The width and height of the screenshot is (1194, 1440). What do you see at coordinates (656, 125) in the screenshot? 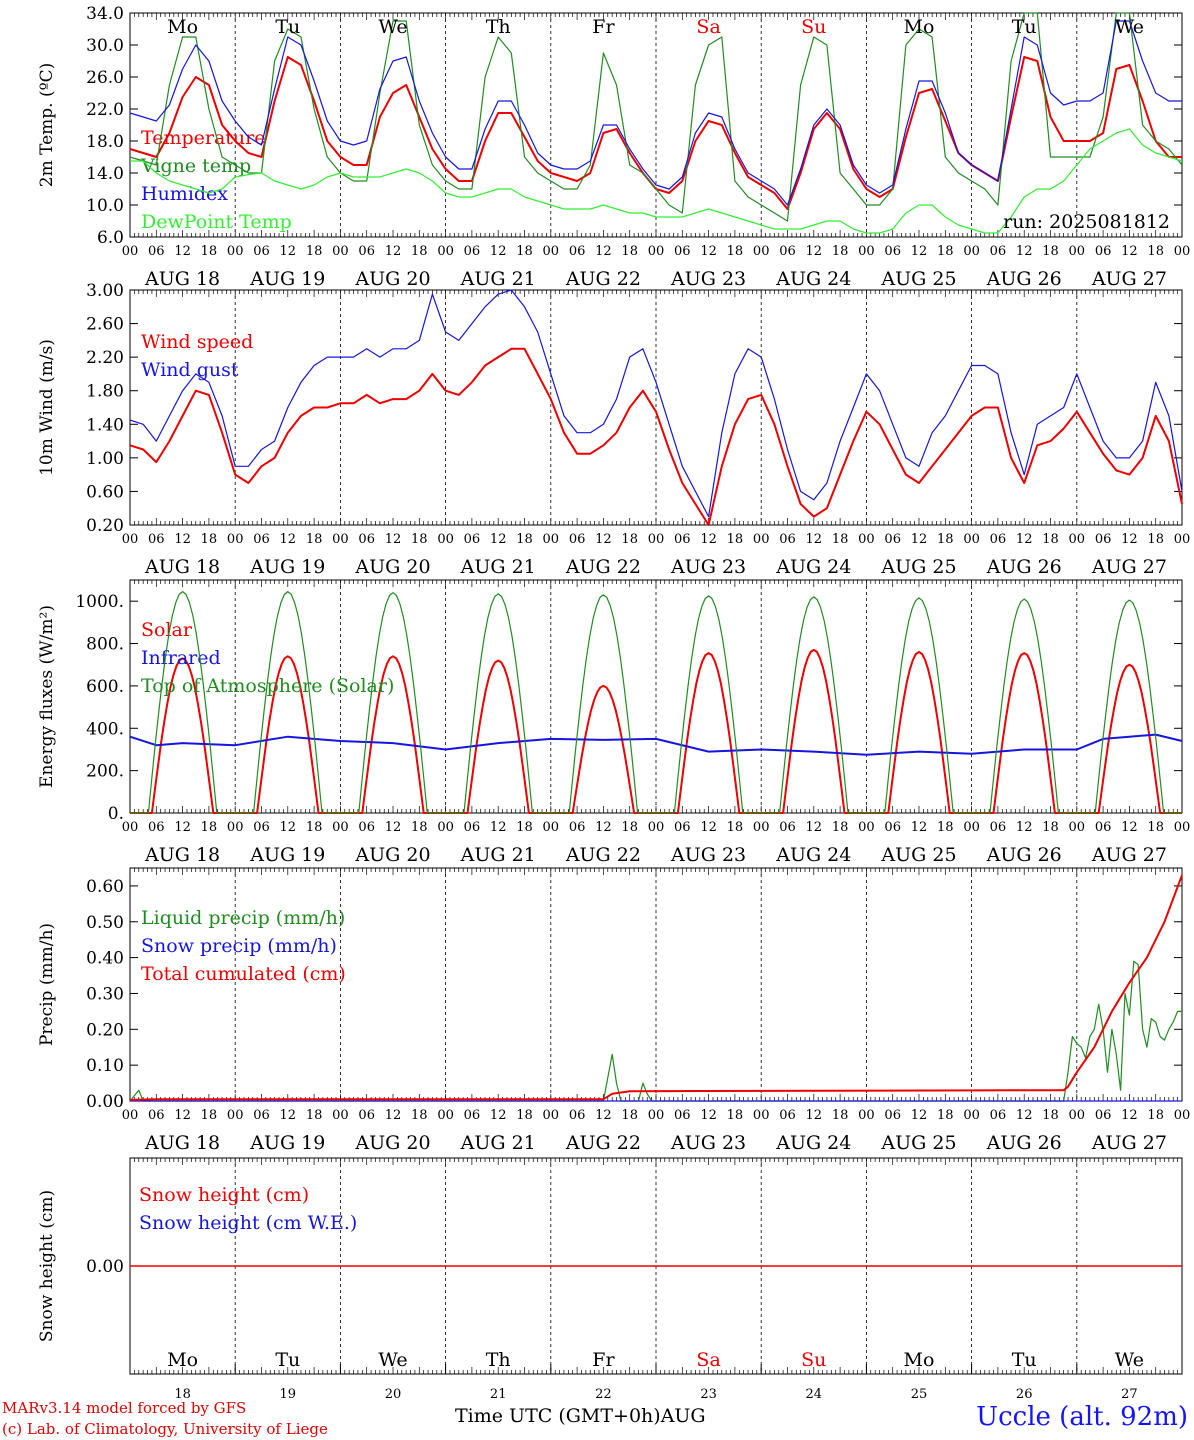
I see `panel-frame` at bounding box center [656, 125].